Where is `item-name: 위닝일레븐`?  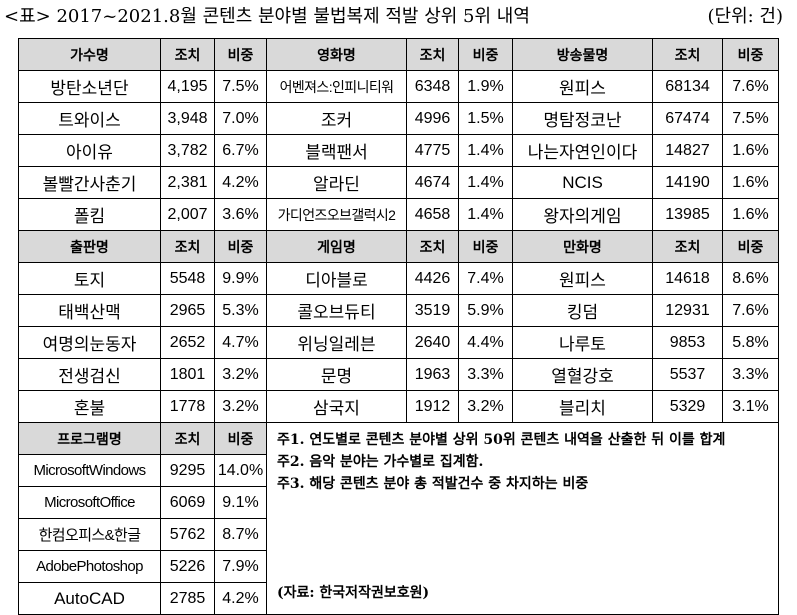 item-name: 위닝일레븐 is located at coordinates (336, 342).